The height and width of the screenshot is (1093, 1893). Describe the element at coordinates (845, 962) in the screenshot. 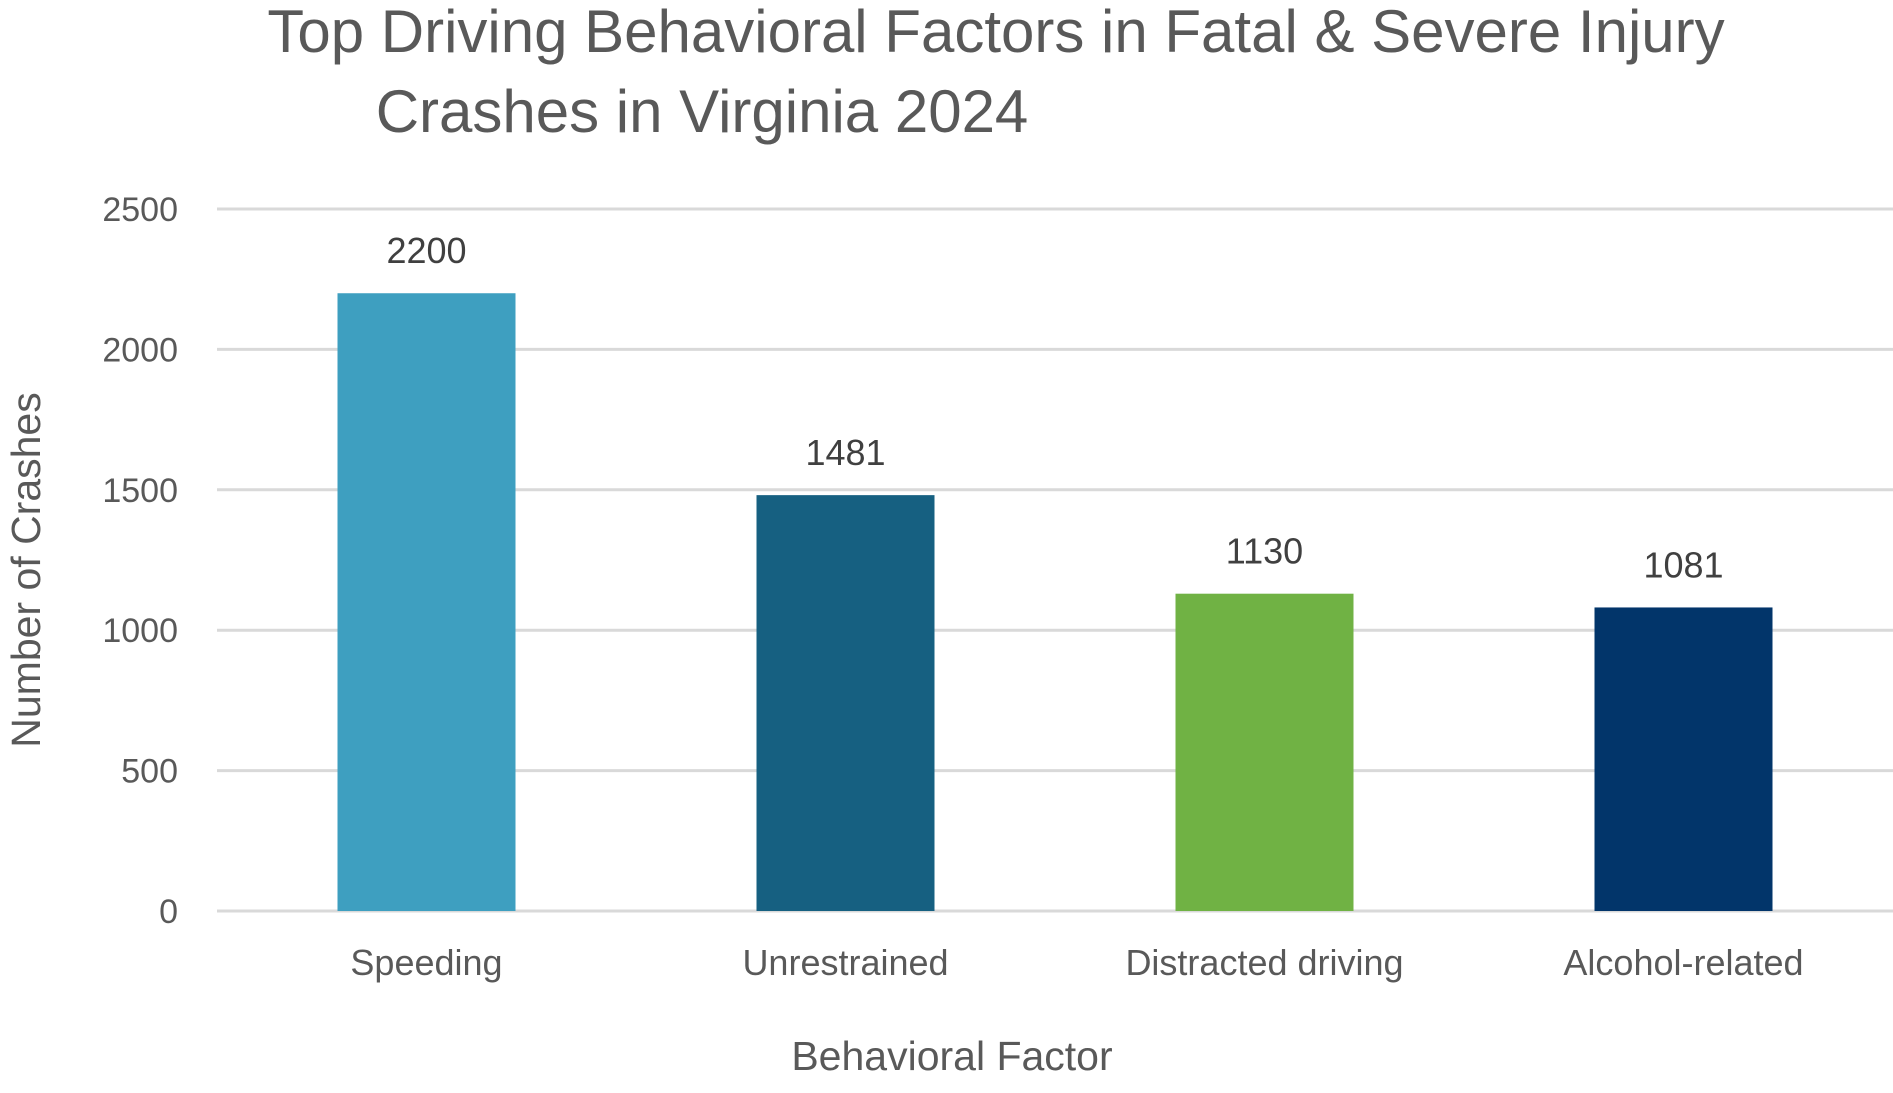

I see `x-tick-label: Unrestrained` at that location.